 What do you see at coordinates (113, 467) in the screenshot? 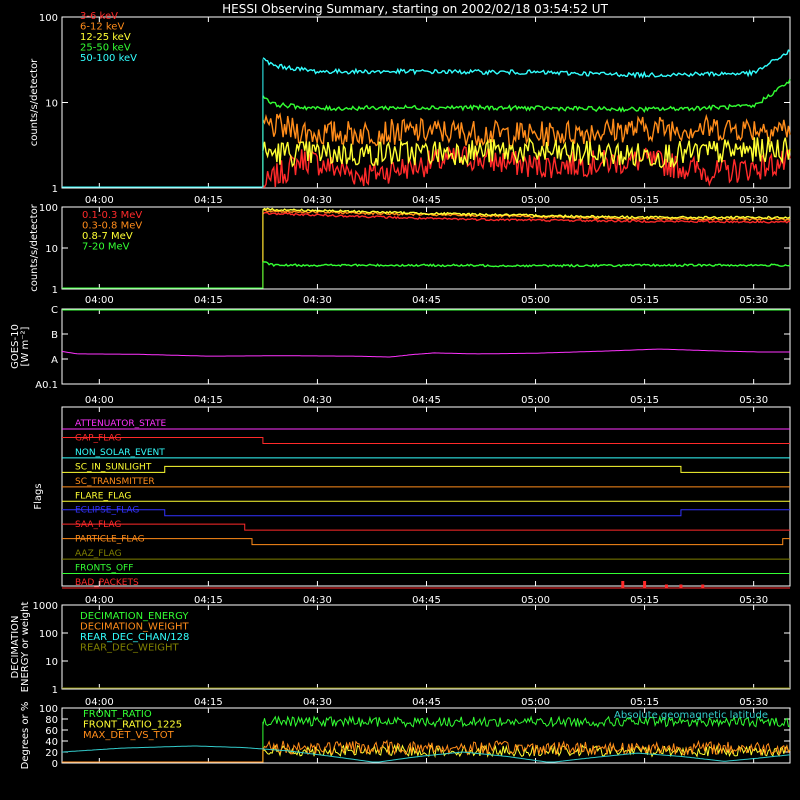
I see `flag-label: SC_IN_SUNLIGHT` at bounding box center [113, 467].